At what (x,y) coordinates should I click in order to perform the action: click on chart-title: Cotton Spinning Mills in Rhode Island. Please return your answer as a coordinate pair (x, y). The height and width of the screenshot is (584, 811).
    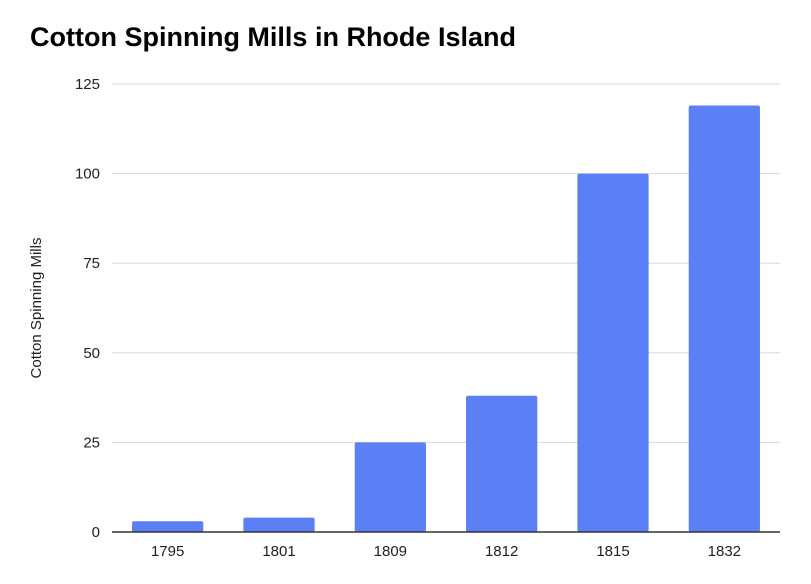
    Looking at the image, I should click on (273, 37).